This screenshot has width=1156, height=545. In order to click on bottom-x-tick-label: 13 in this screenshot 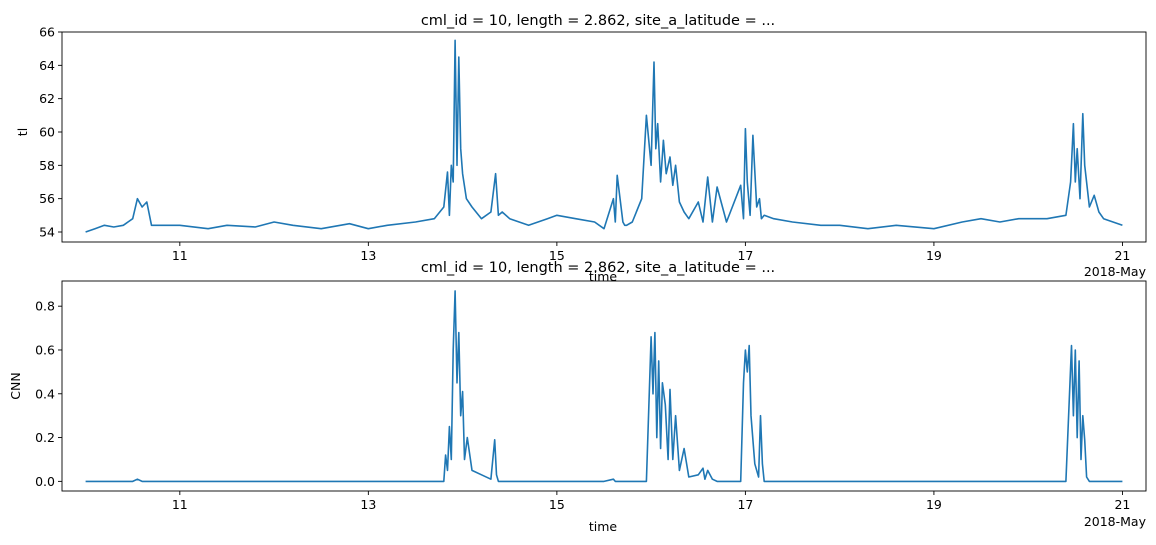, I will do `click(368, 504)`.